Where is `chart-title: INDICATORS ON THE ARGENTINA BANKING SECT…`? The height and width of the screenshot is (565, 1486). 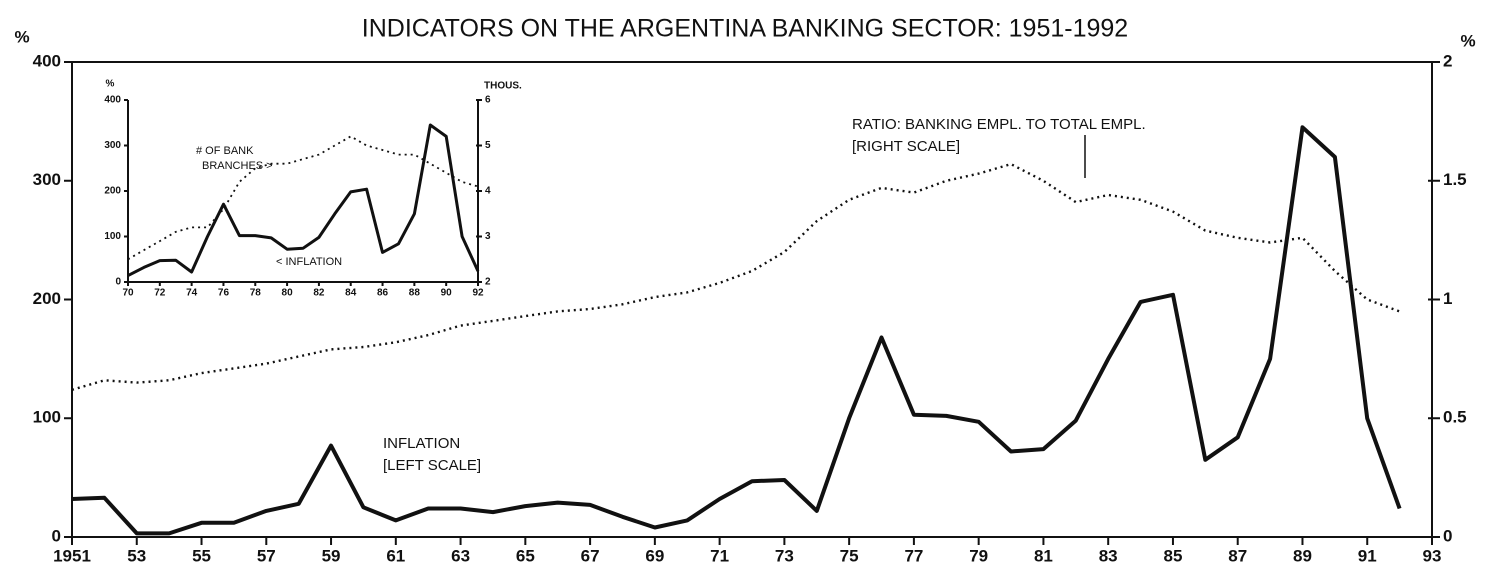 chart-title: INDICATORS ON THE ARGENTINA BANKING SECT… is located at coordinates (745, 29).